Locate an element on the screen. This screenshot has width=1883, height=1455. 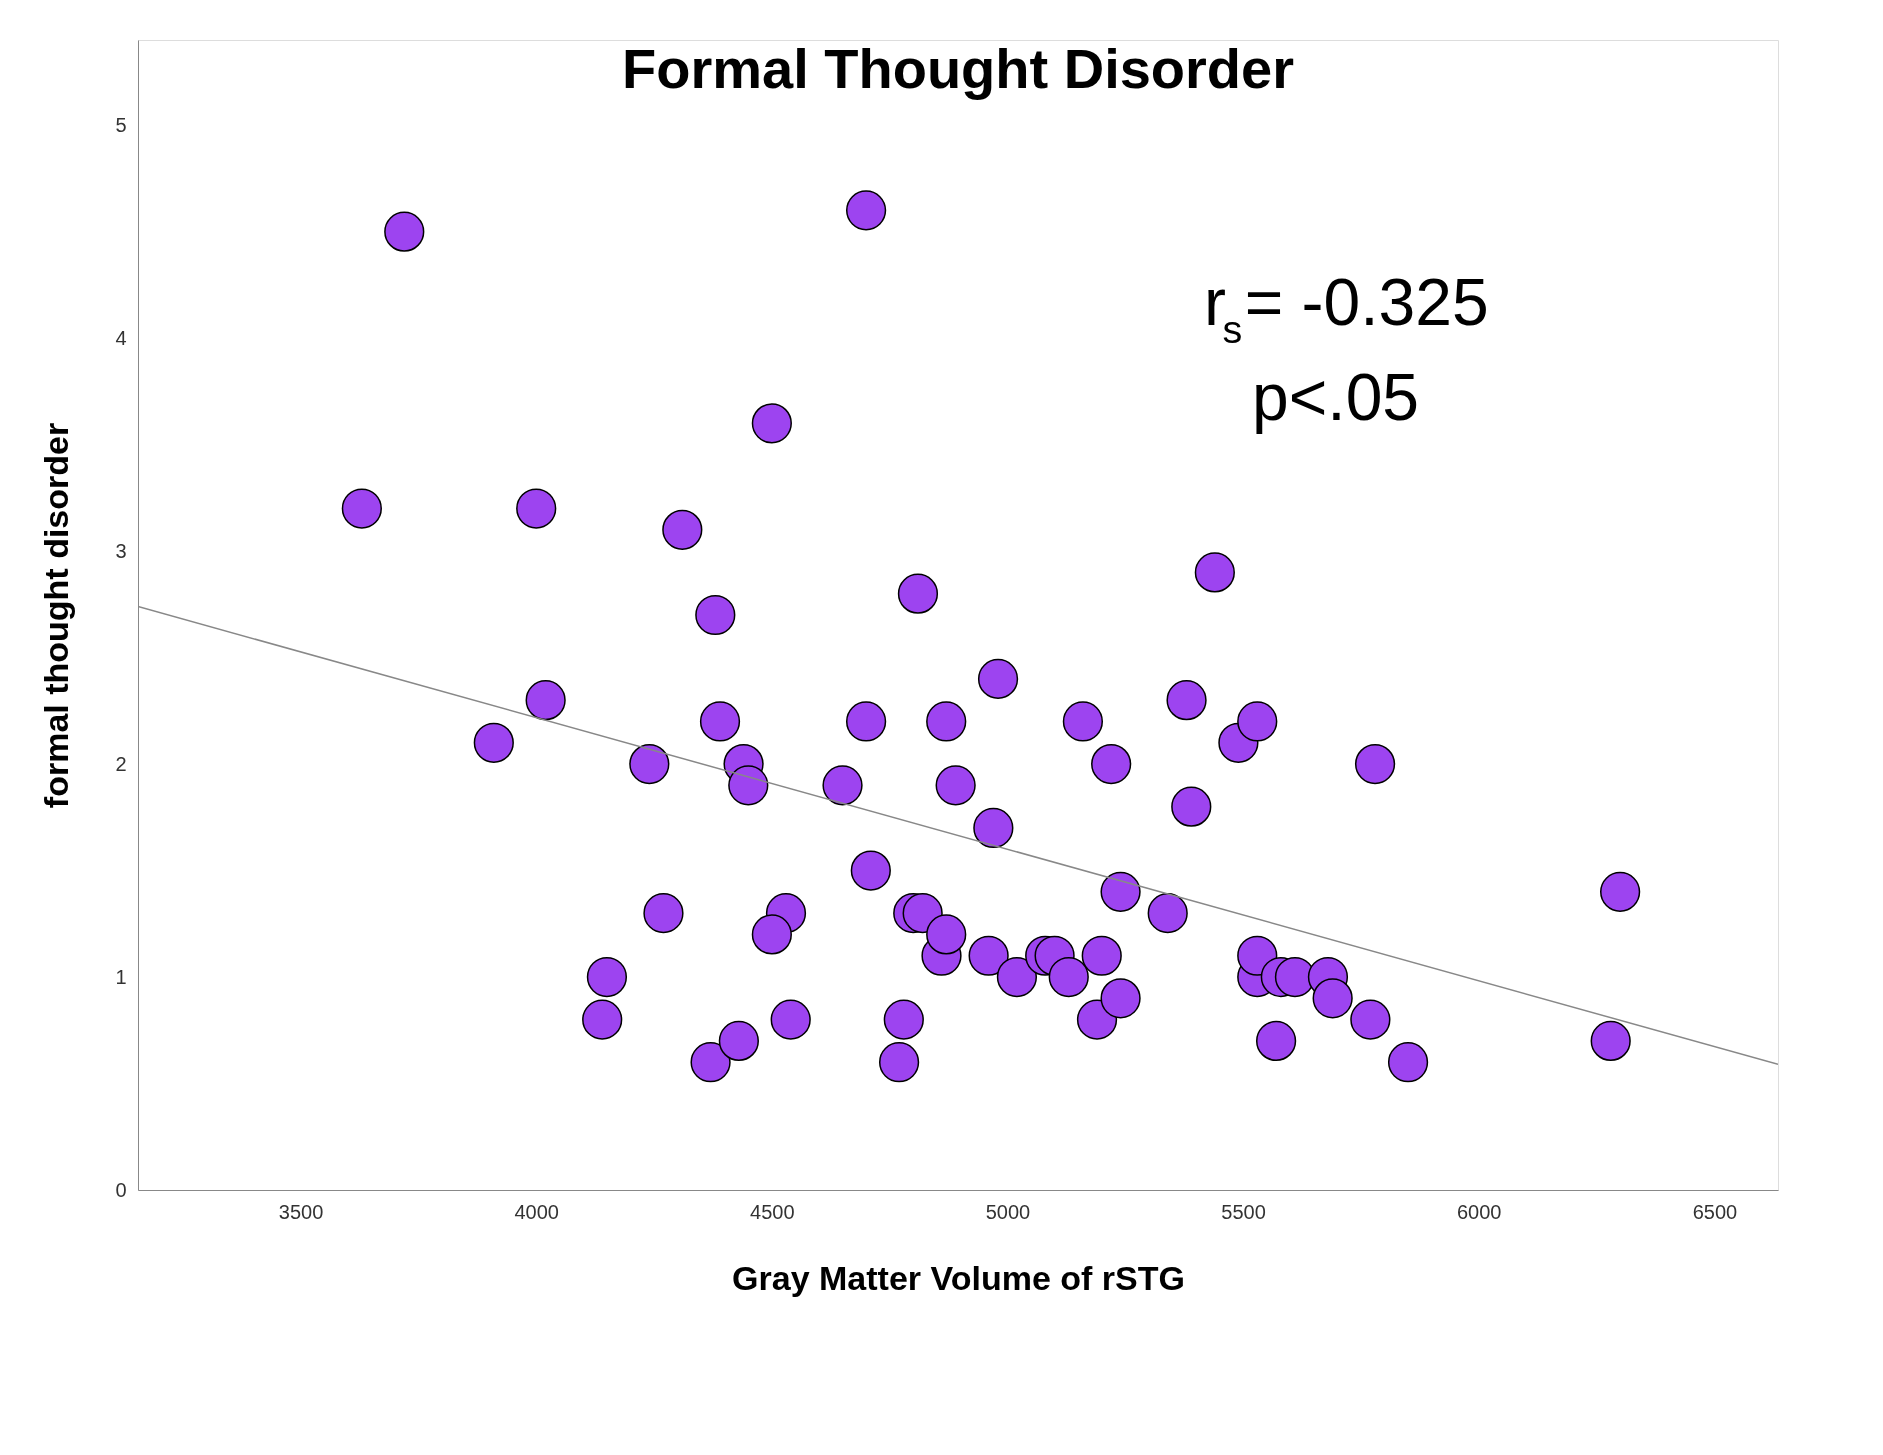
x-tick-label: 5000 is located at coordinates (1008, 1211).